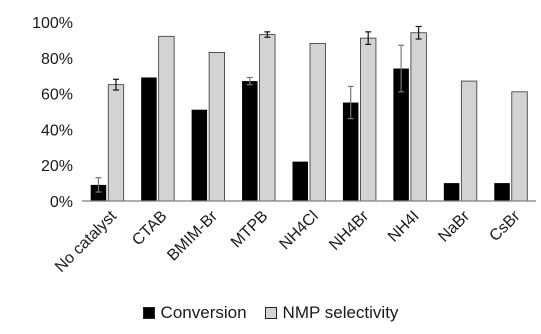 The width and height of the screenshot is (541, 334). Describe the element at coordinates (203, 312) in the screenshot. I see `legend-label-conversion: Conversion` at that location.